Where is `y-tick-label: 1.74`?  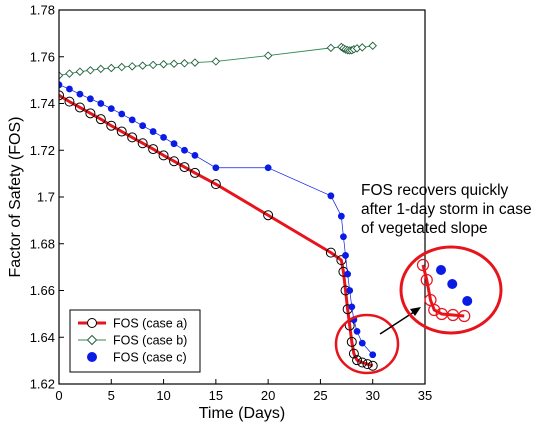
y-tick-label: 1.74 is located at coordinates (42, 103).